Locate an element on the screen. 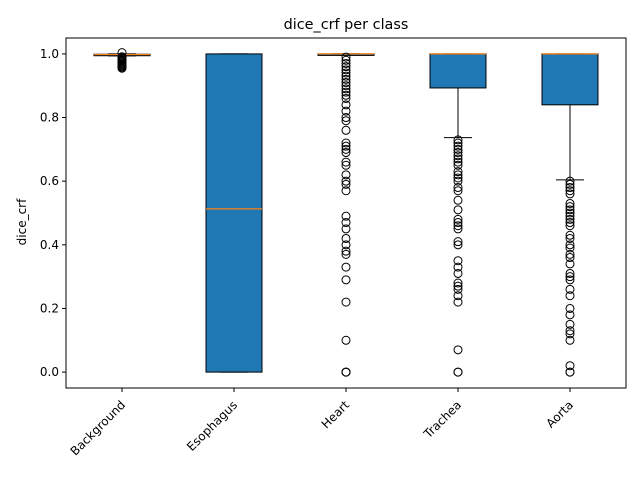 Image resolution: width=640 pixels, height=480 pixels. y-tick-label: 0.2 is located at coordinates (49, 308).